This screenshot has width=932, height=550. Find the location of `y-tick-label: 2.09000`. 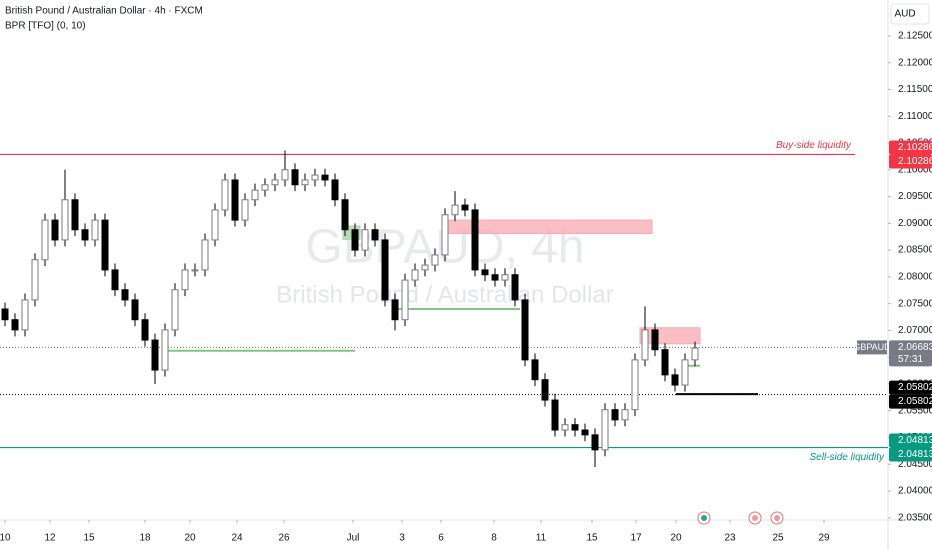

y-tick-label: 2.09000 is located at coordinates (915, 223).